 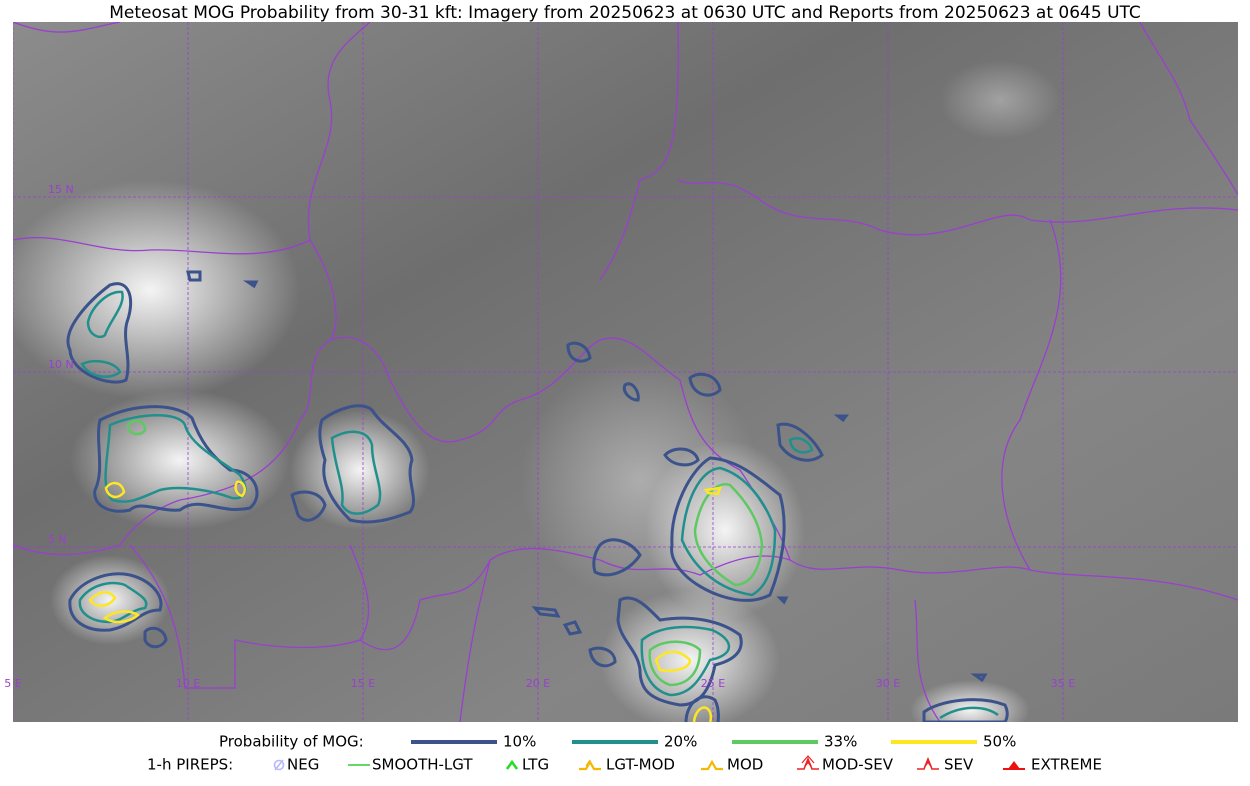 I want to click on legend-label: 33%, so click(x=840, y=742).